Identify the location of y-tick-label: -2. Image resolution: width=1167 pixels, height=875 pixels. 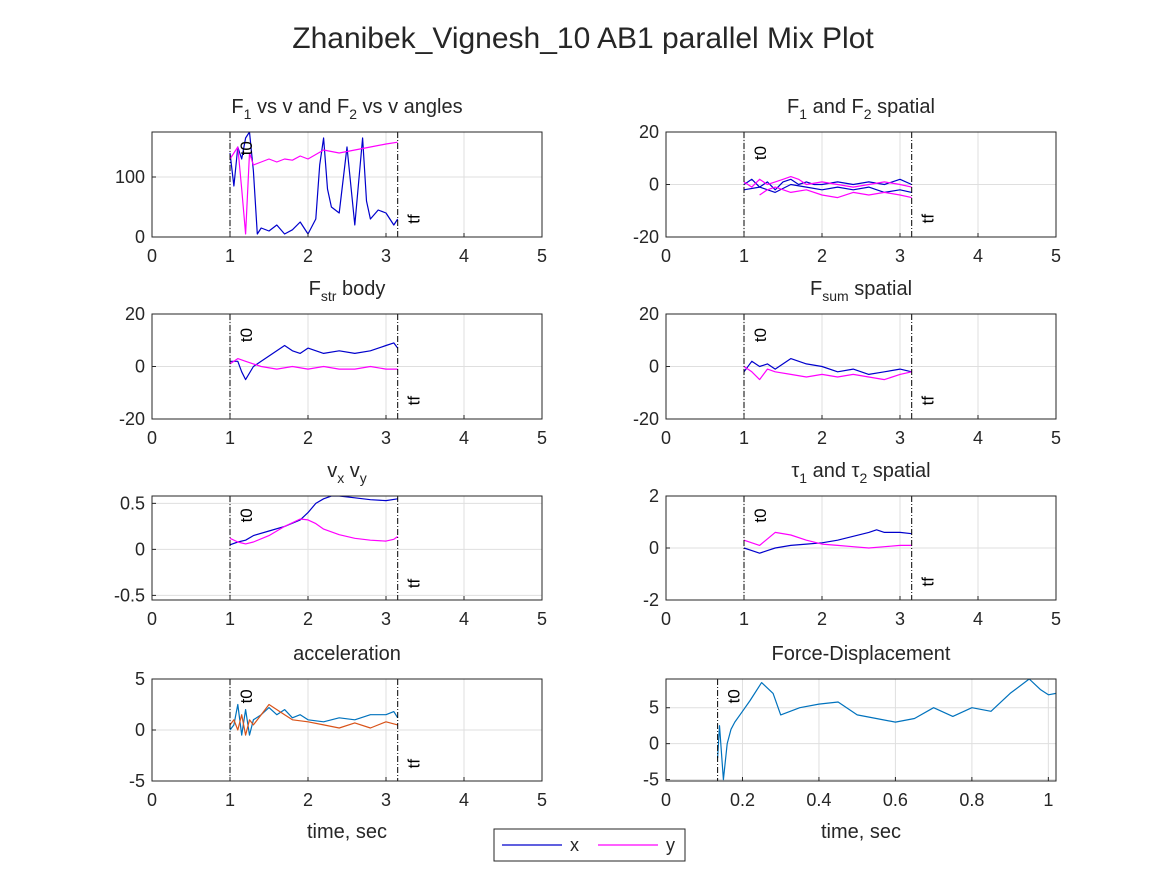
(651, 600).